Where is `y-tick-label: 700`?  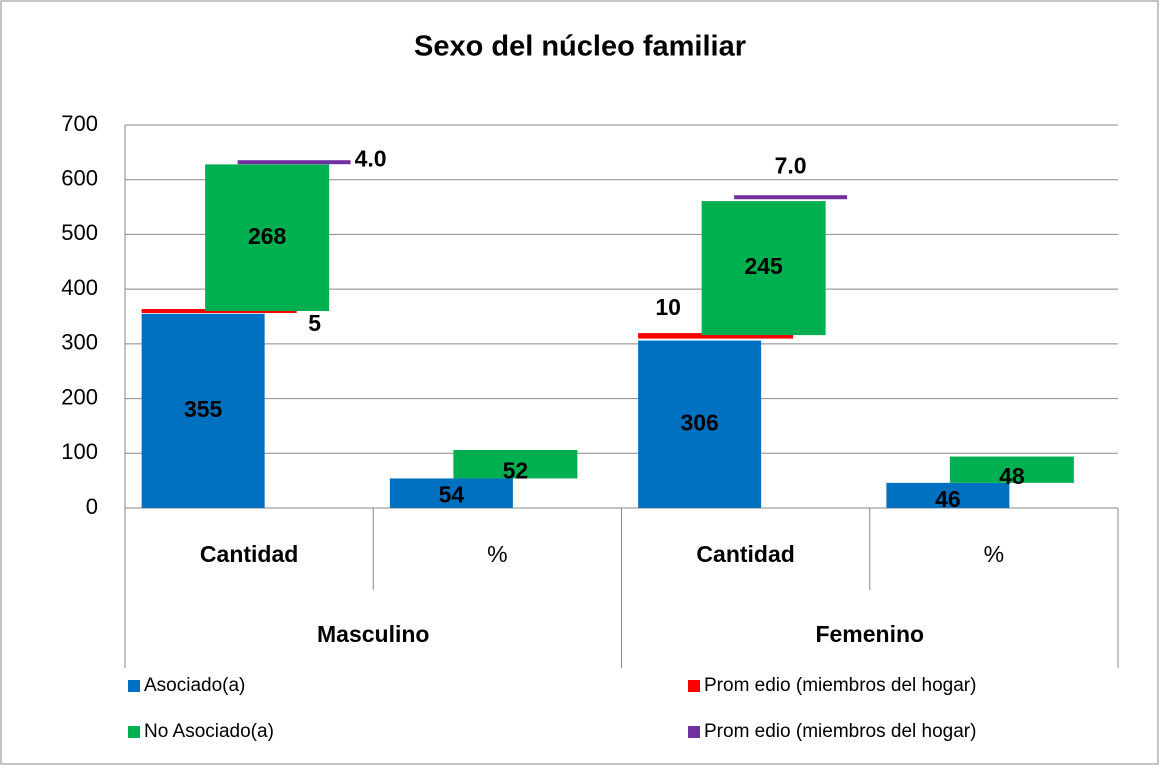 y-tick-label: 700 is located at coordinates (79, 123).